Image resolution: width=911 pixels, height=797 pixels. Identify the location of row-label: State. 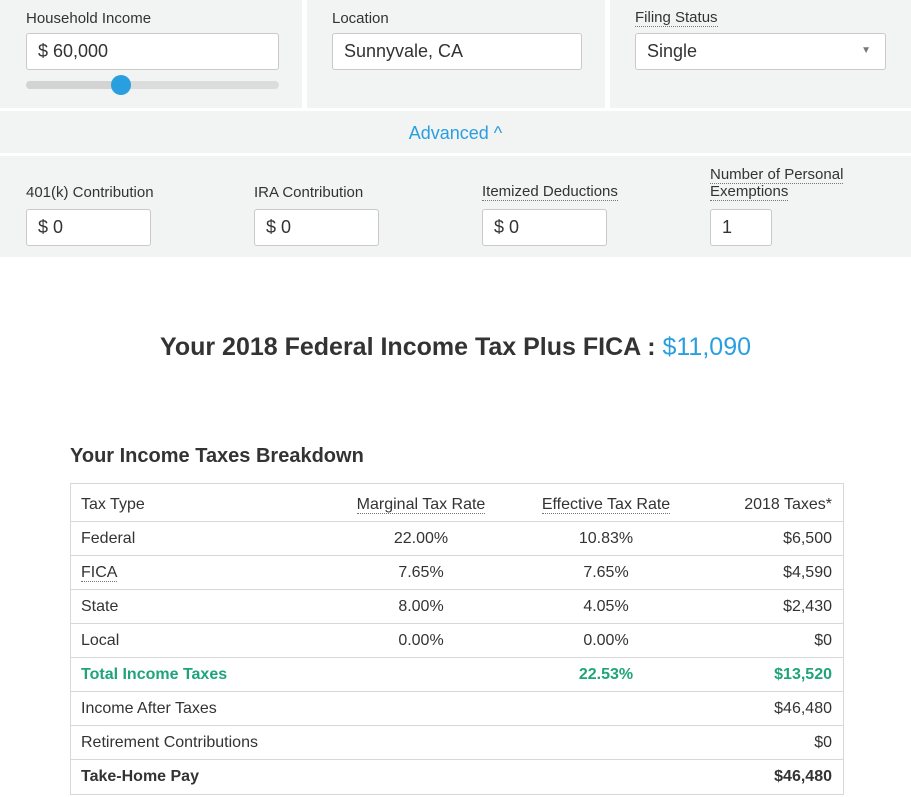
(100, 606).